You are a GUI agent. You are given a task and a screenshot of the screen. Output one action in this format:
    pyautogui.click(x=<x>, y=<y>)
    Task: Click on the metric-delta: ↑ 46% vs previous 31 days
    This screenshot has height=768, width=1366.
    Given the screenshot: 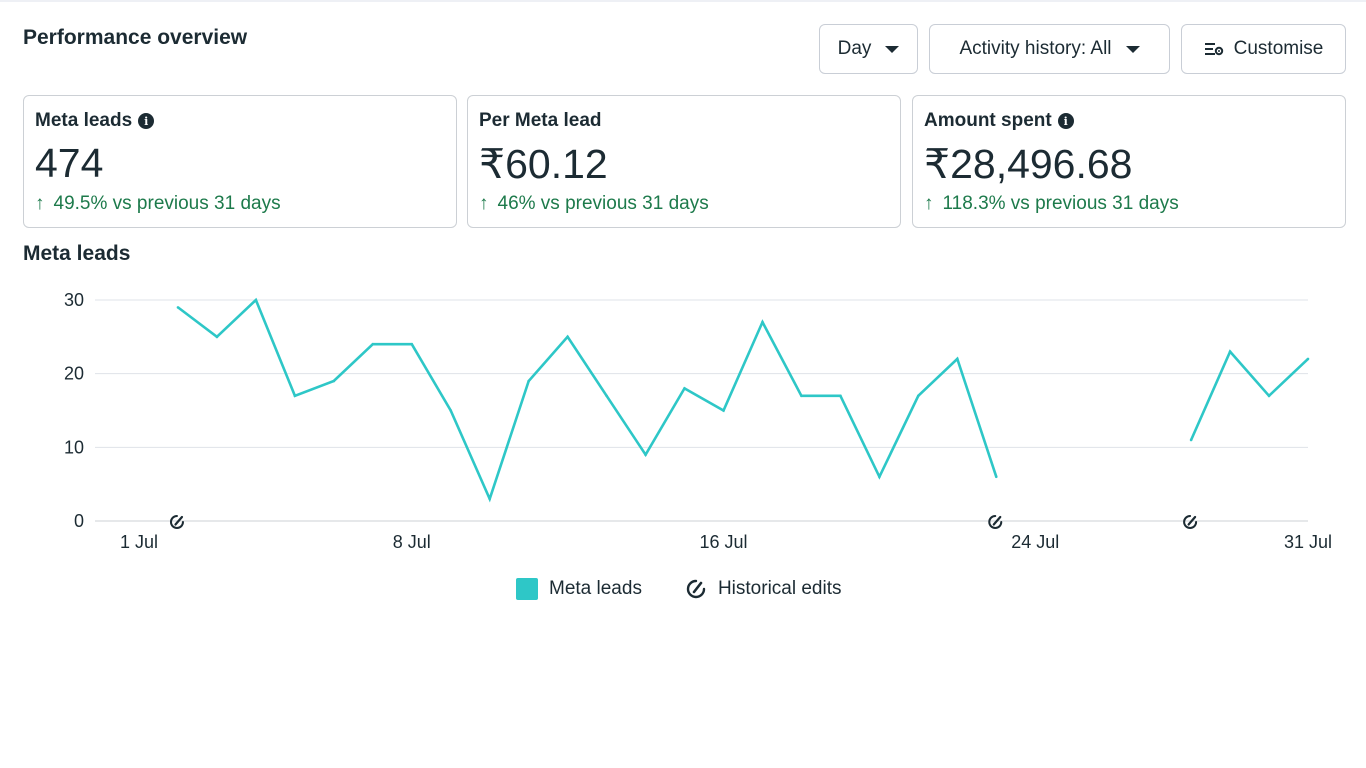 What is the action you would take?
    pyautogui.click(x=594, y=204)
    